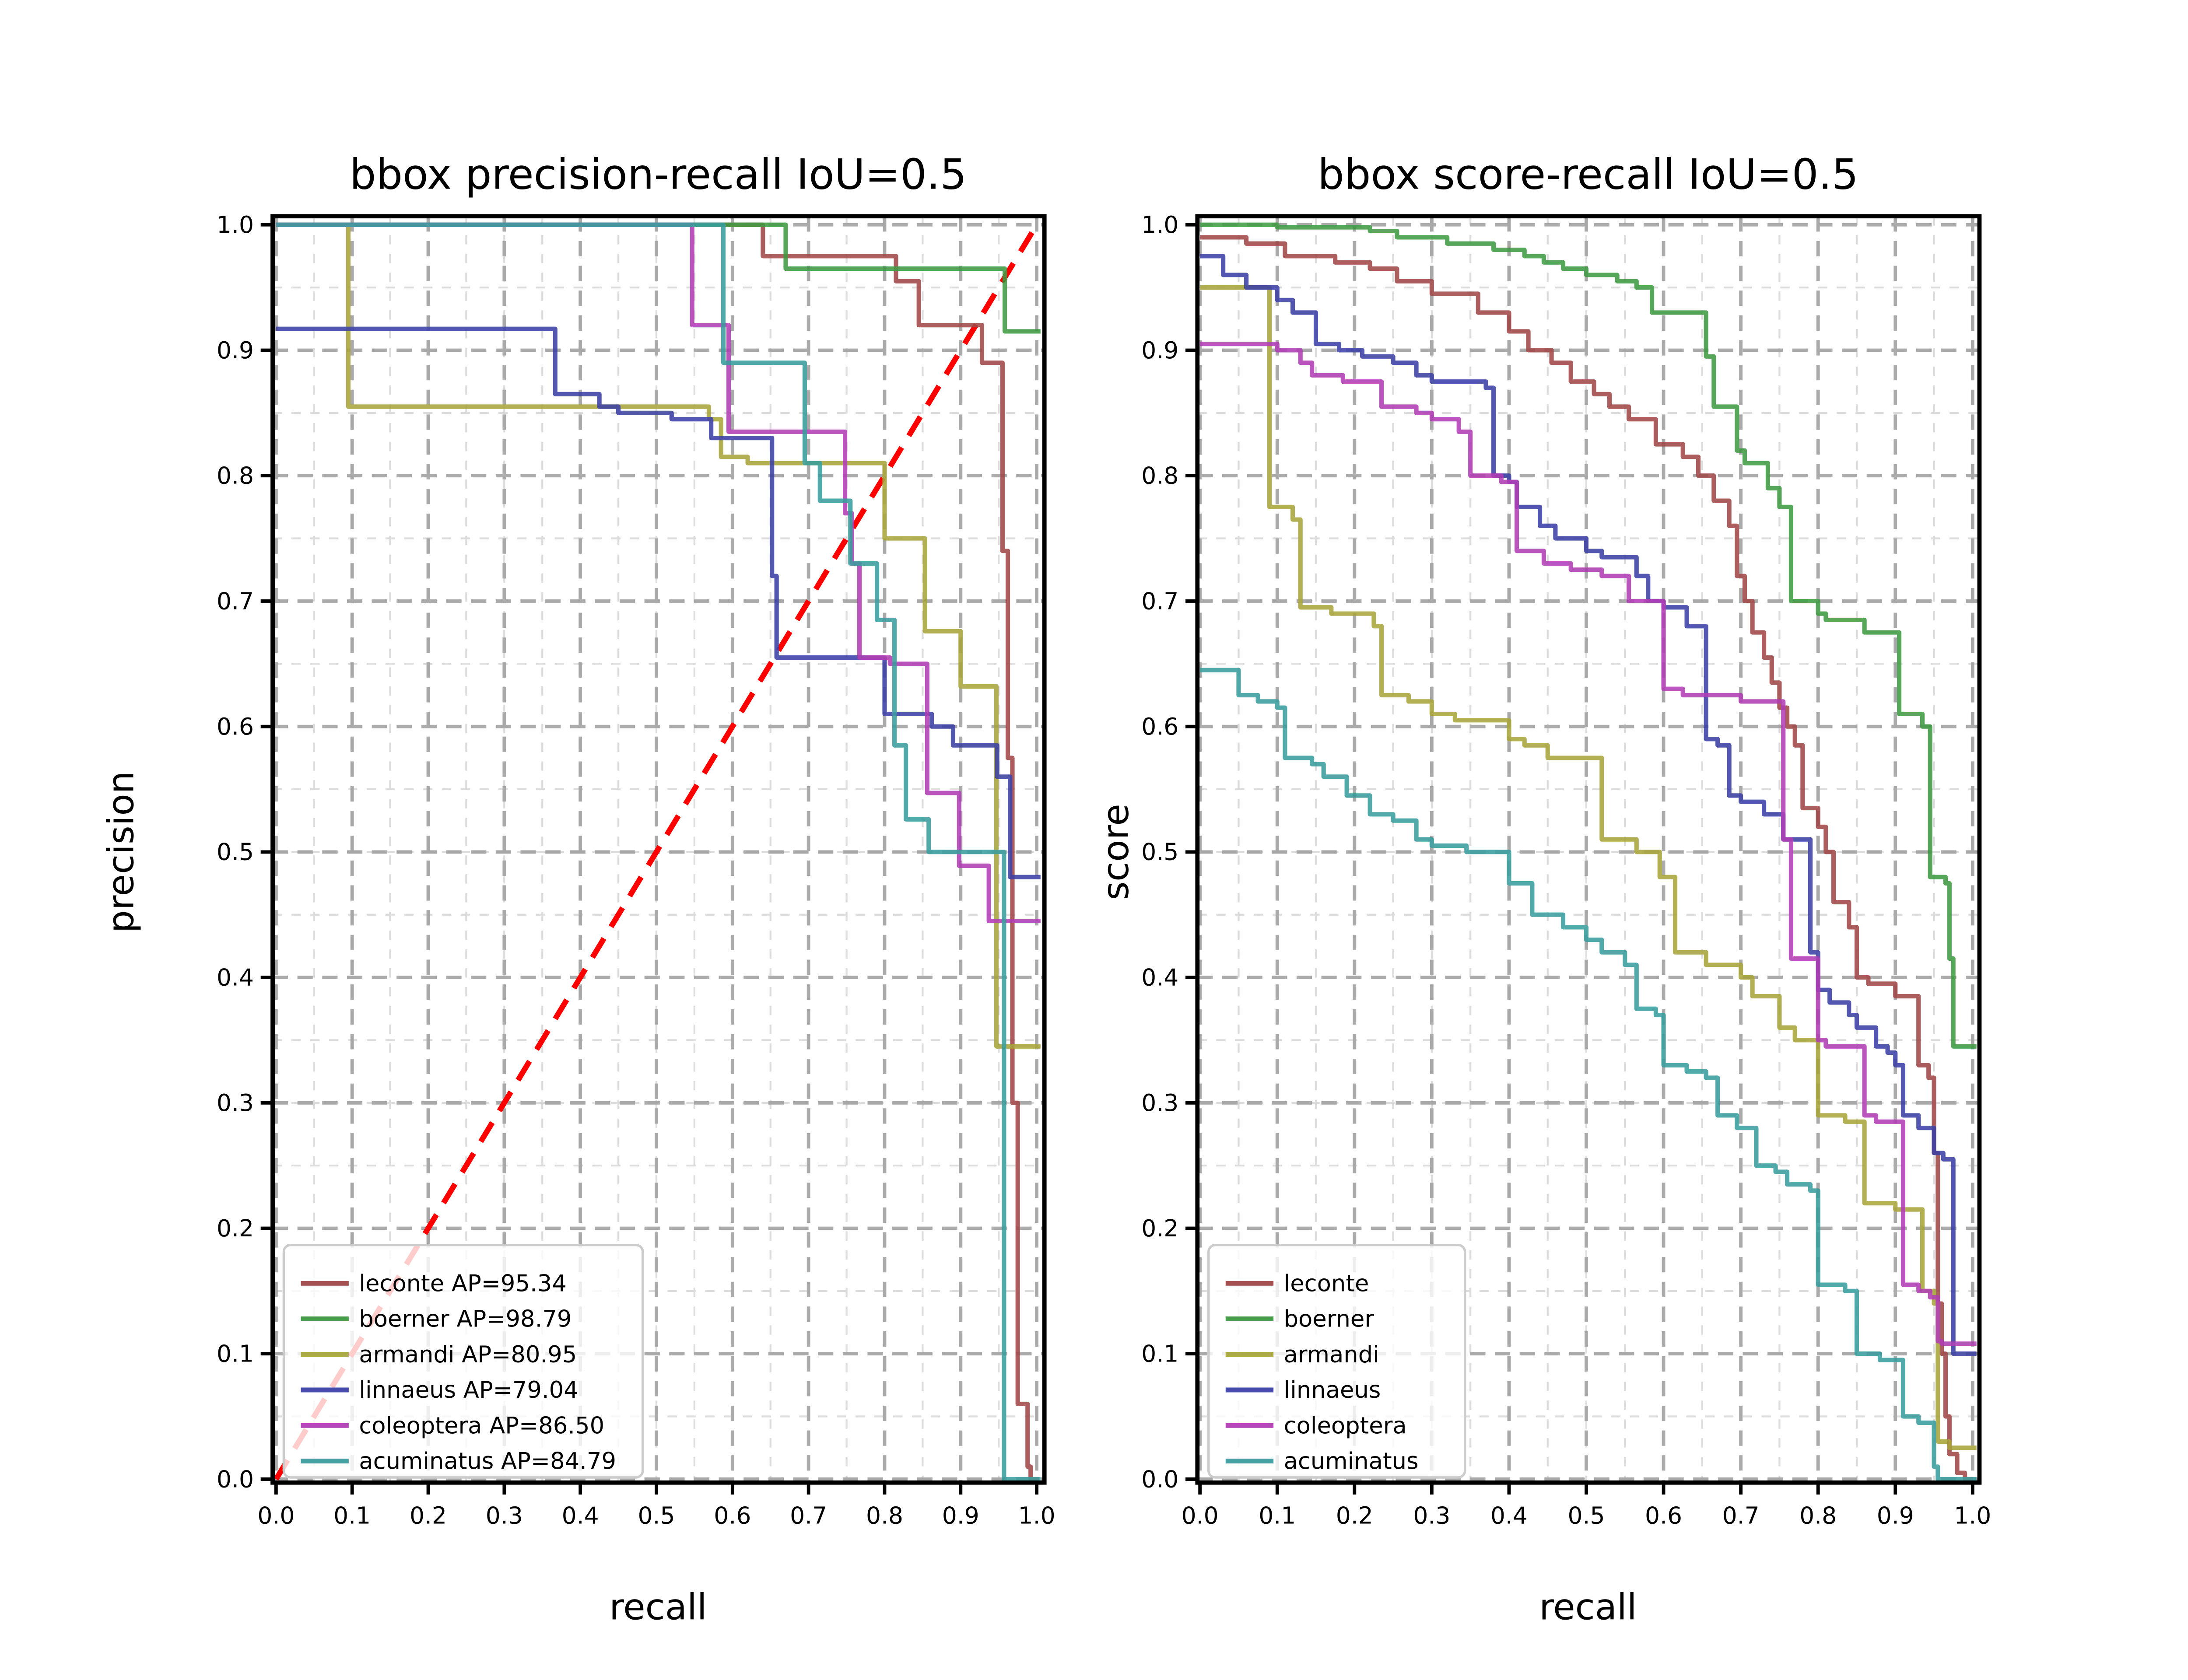 This screenshot has height=1680, width=2188. I want to click on legend-label-linnaeus: linnaeus AP=79.04, so click(468, 1390).